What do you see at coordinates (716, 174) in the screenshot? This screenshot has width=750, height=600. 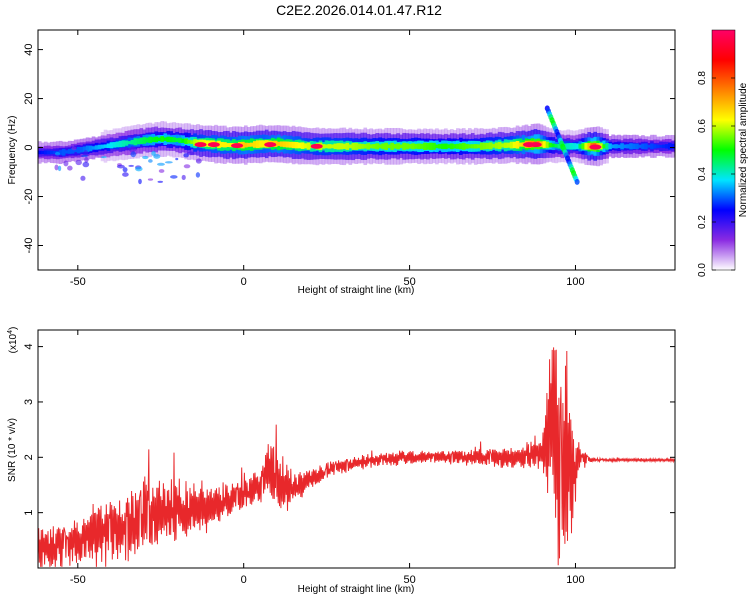 I see `colorbar-ticks: 0.0 0.2 0.4 0.6 0.8` at bounding box center [716, 174].